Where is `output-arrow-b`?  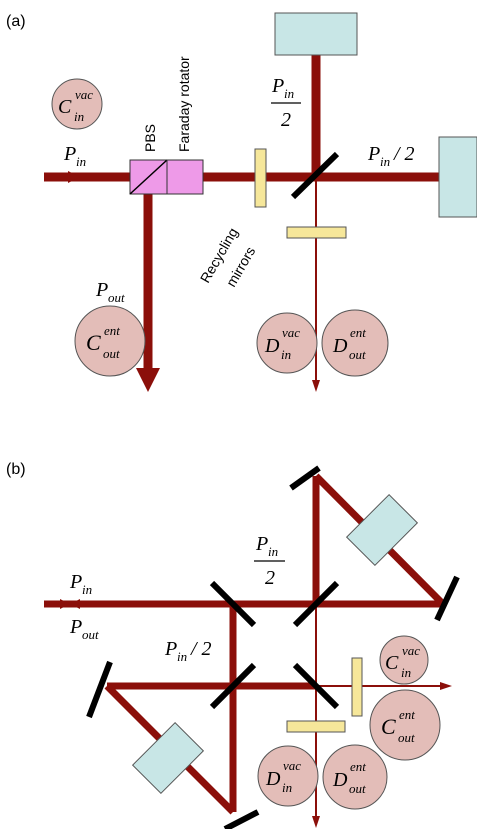
output-arrow-b is located at coordinates (75, 604).